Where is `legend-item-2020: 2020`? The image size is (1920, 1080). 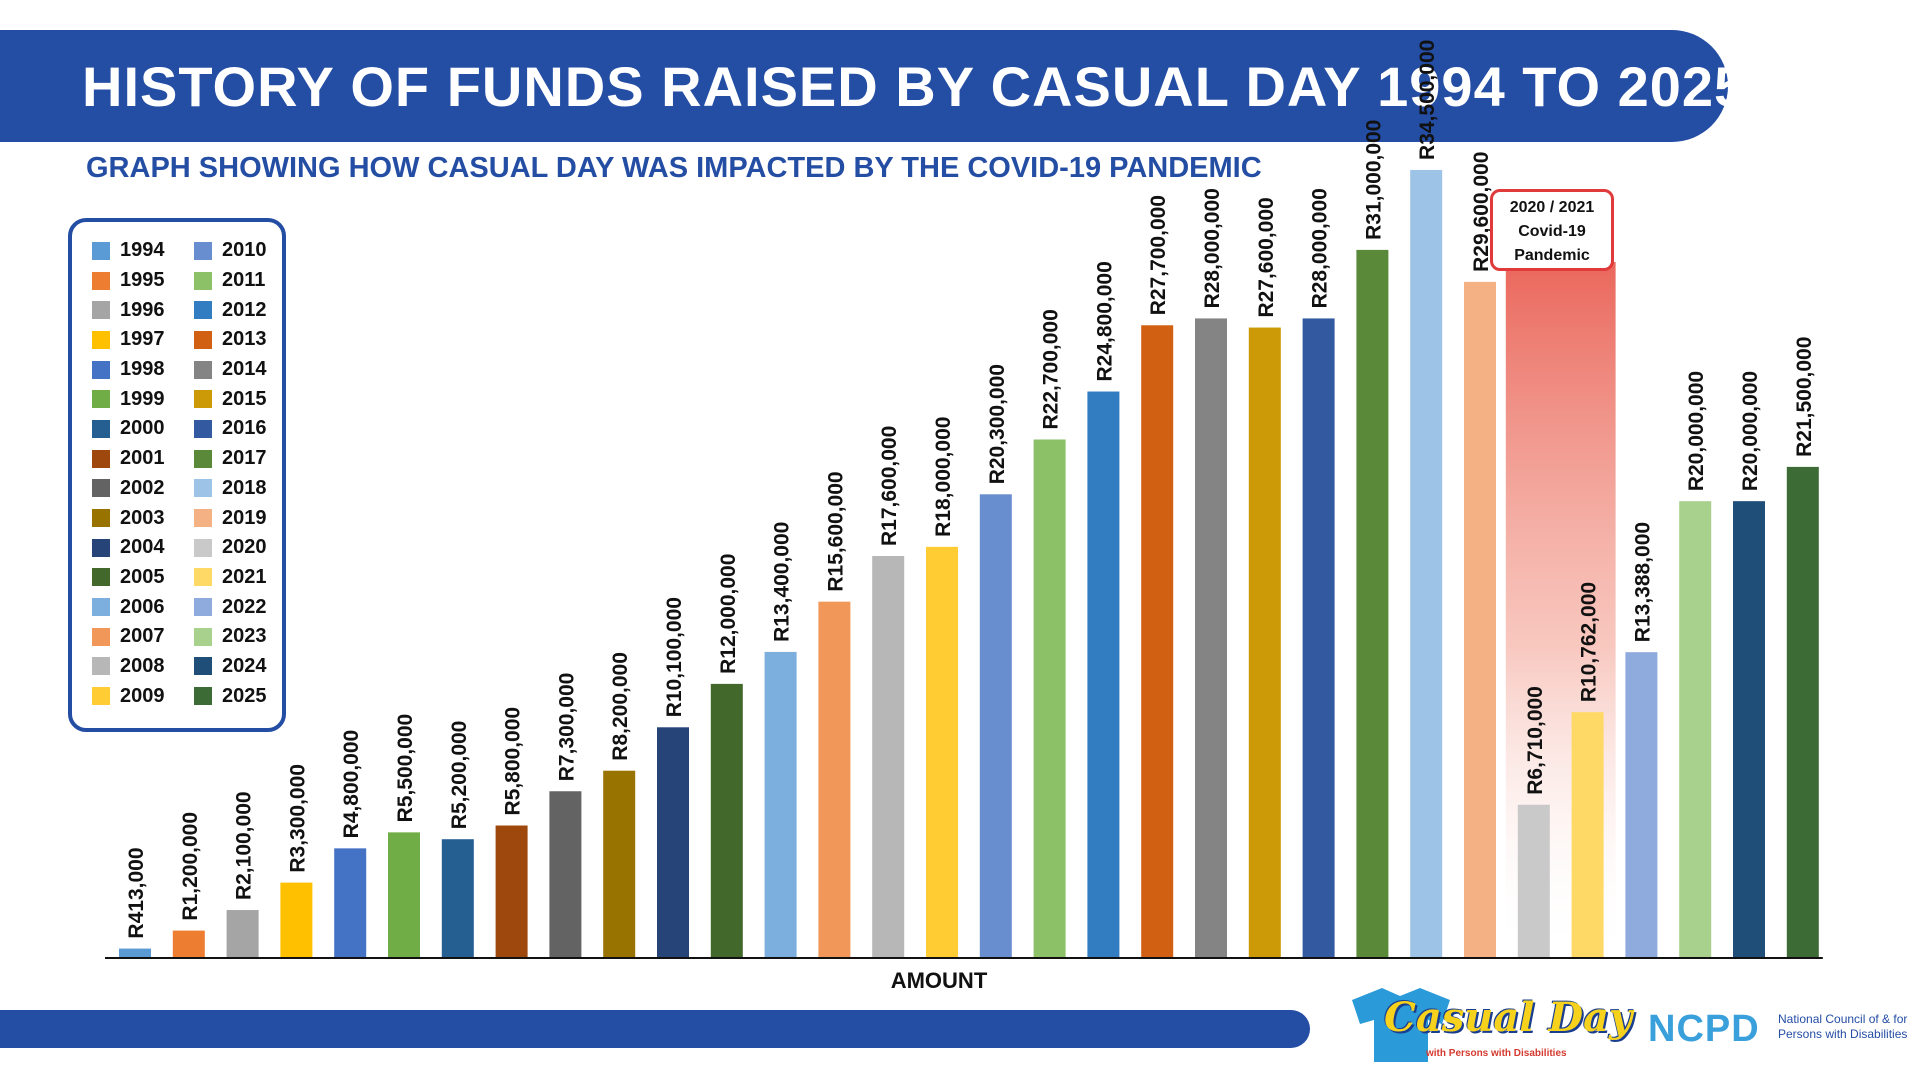
legend-item-2020: 2020 is located at coordinates (230, 548).